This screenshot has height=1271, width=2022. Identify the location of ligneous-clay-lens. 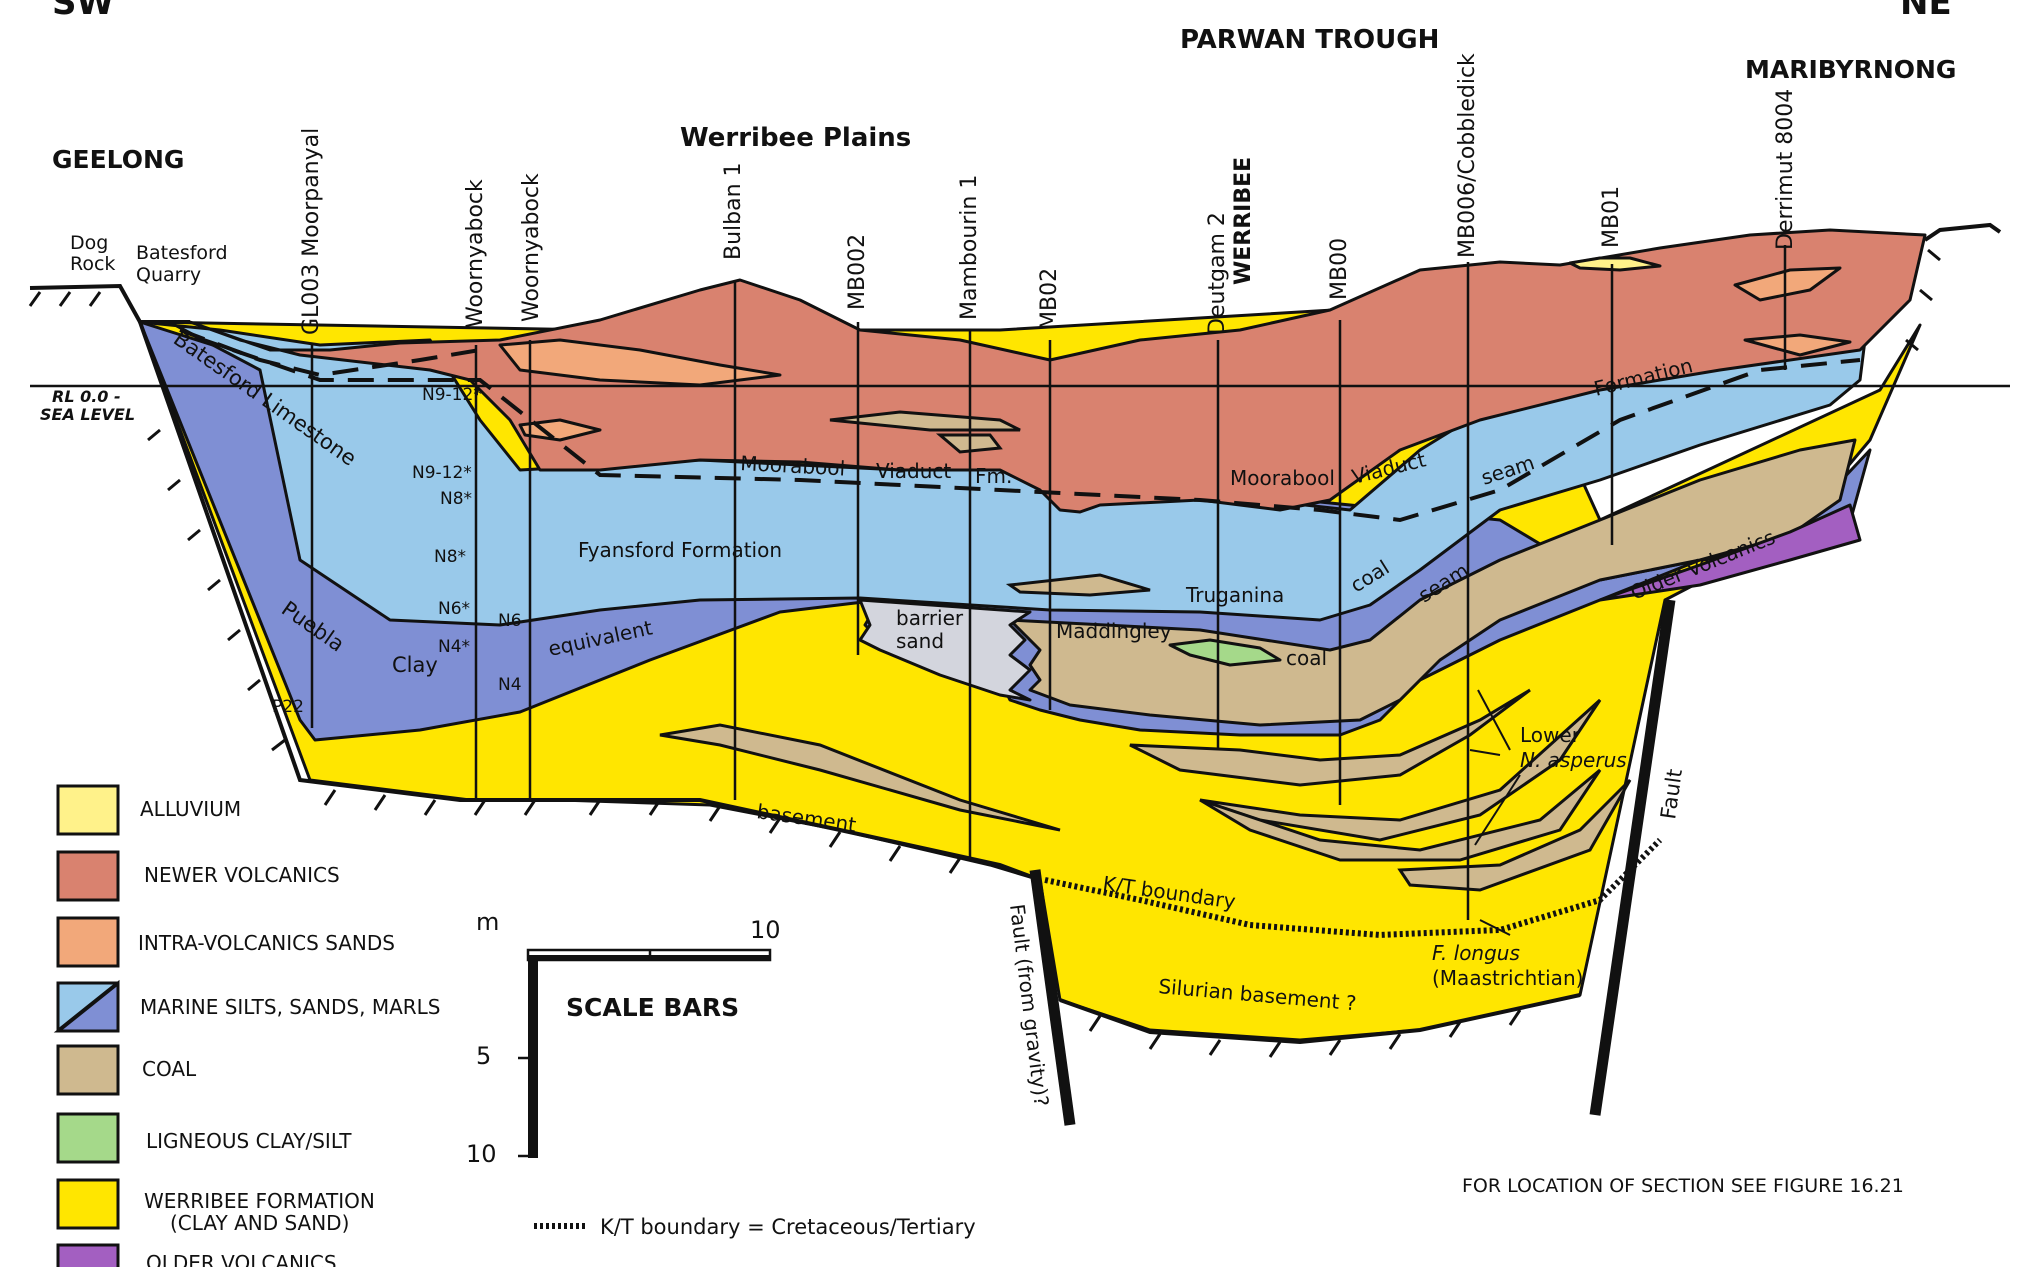
(1225, 652).